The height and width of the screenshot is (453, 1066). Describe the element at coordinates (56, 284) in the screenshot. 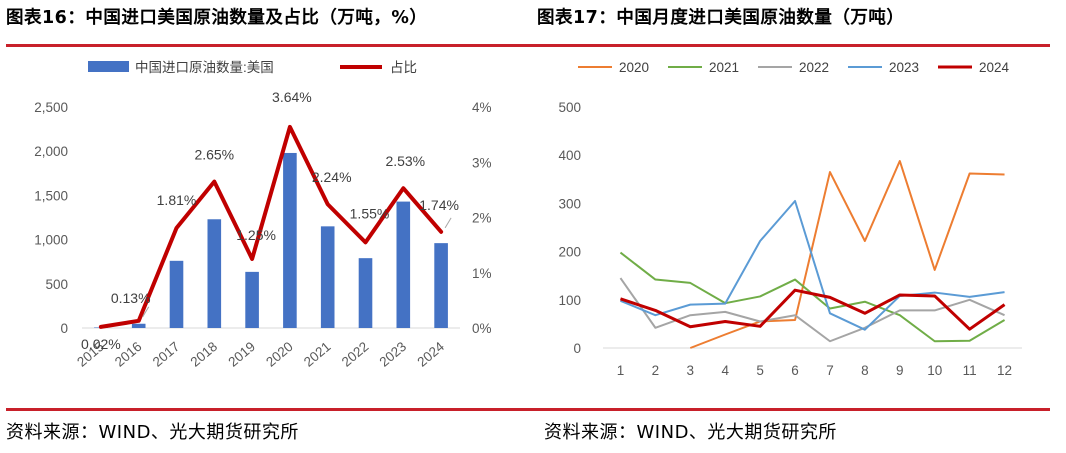

I see `left-axis-tick-label: 500` at that location.